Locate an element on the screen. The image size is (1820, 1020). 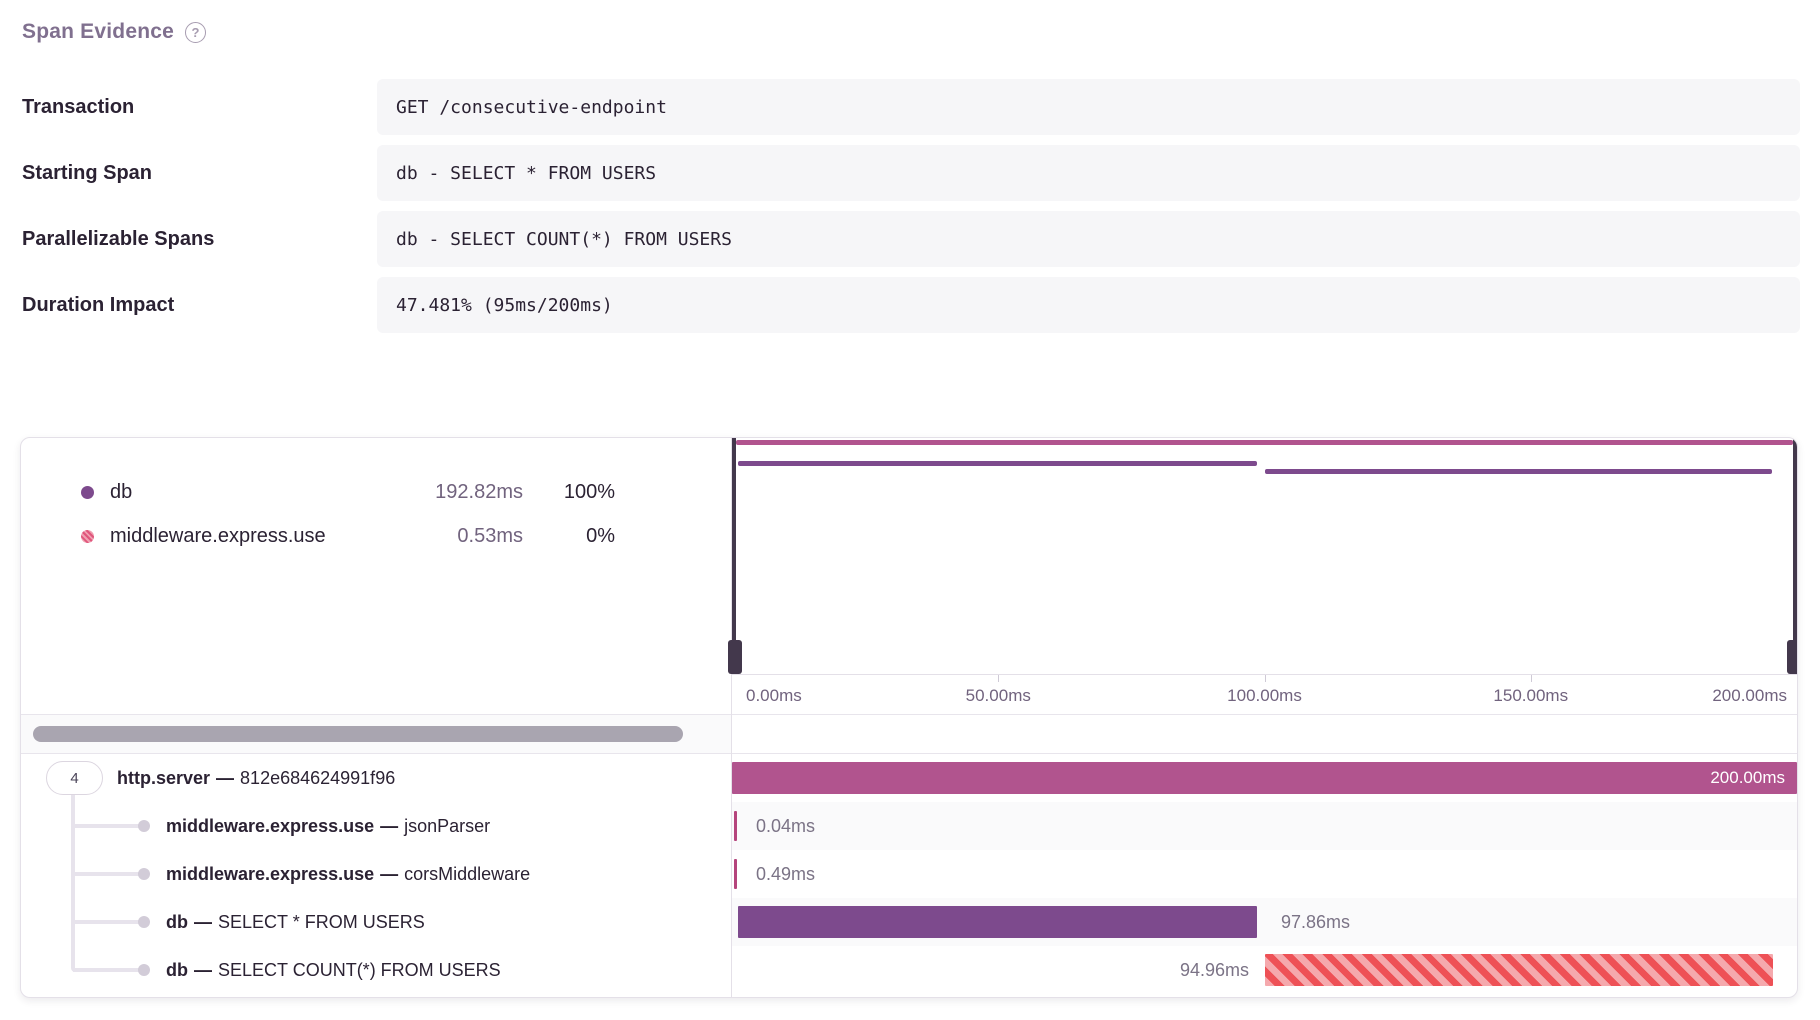
axis-label-50ms: 50.00ms is located at coordinates (998, 695).